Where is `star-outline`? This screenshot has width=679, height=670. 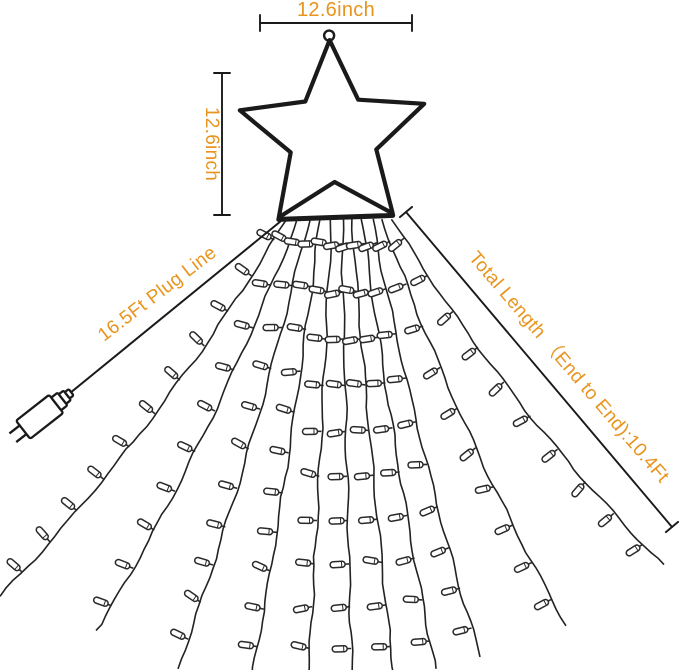 star-outline is located at coordinates (332, 128).